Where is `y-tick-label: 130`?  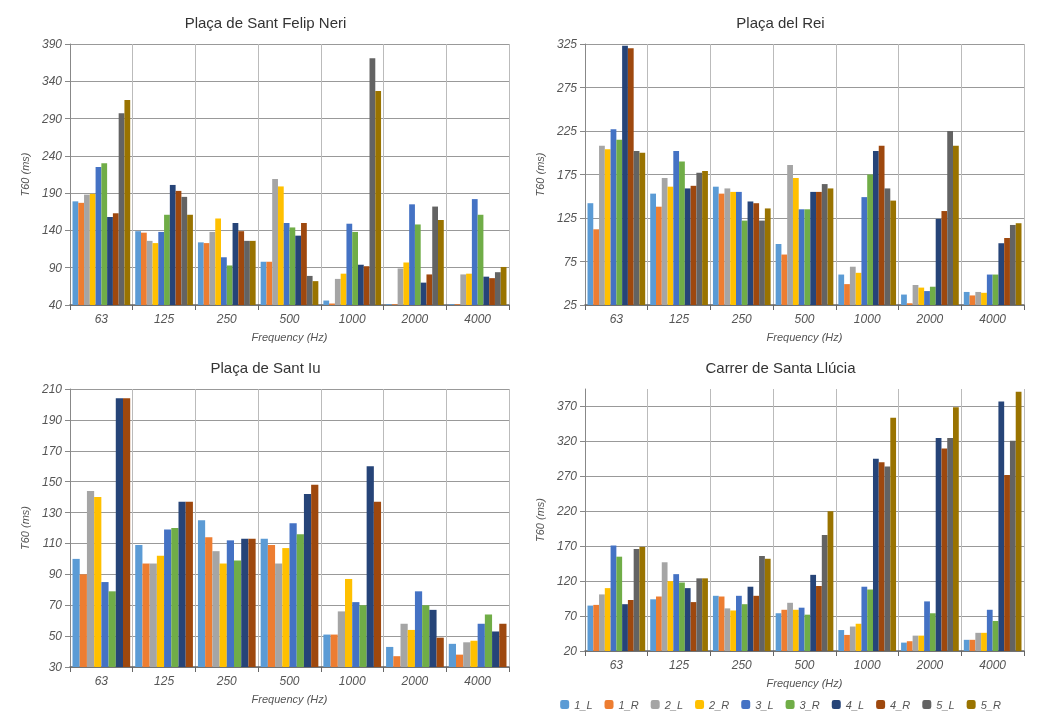
y-tick-label: 130 is located at coordinates (52, 512).